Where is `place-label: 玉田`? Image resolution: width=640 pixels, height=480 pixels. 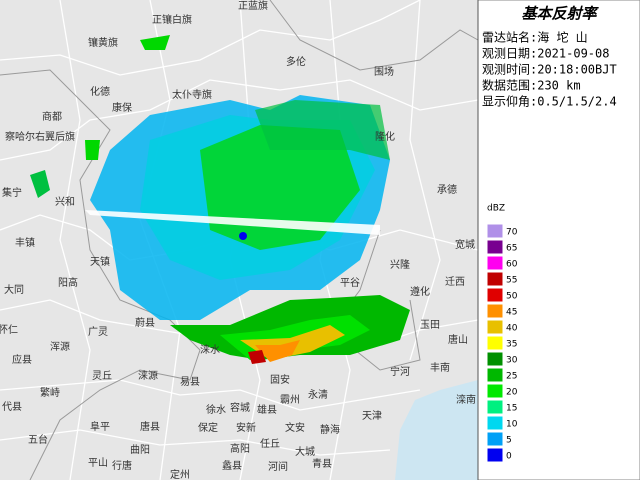
place-label: 玉田 is located at coordinates (430, 325).